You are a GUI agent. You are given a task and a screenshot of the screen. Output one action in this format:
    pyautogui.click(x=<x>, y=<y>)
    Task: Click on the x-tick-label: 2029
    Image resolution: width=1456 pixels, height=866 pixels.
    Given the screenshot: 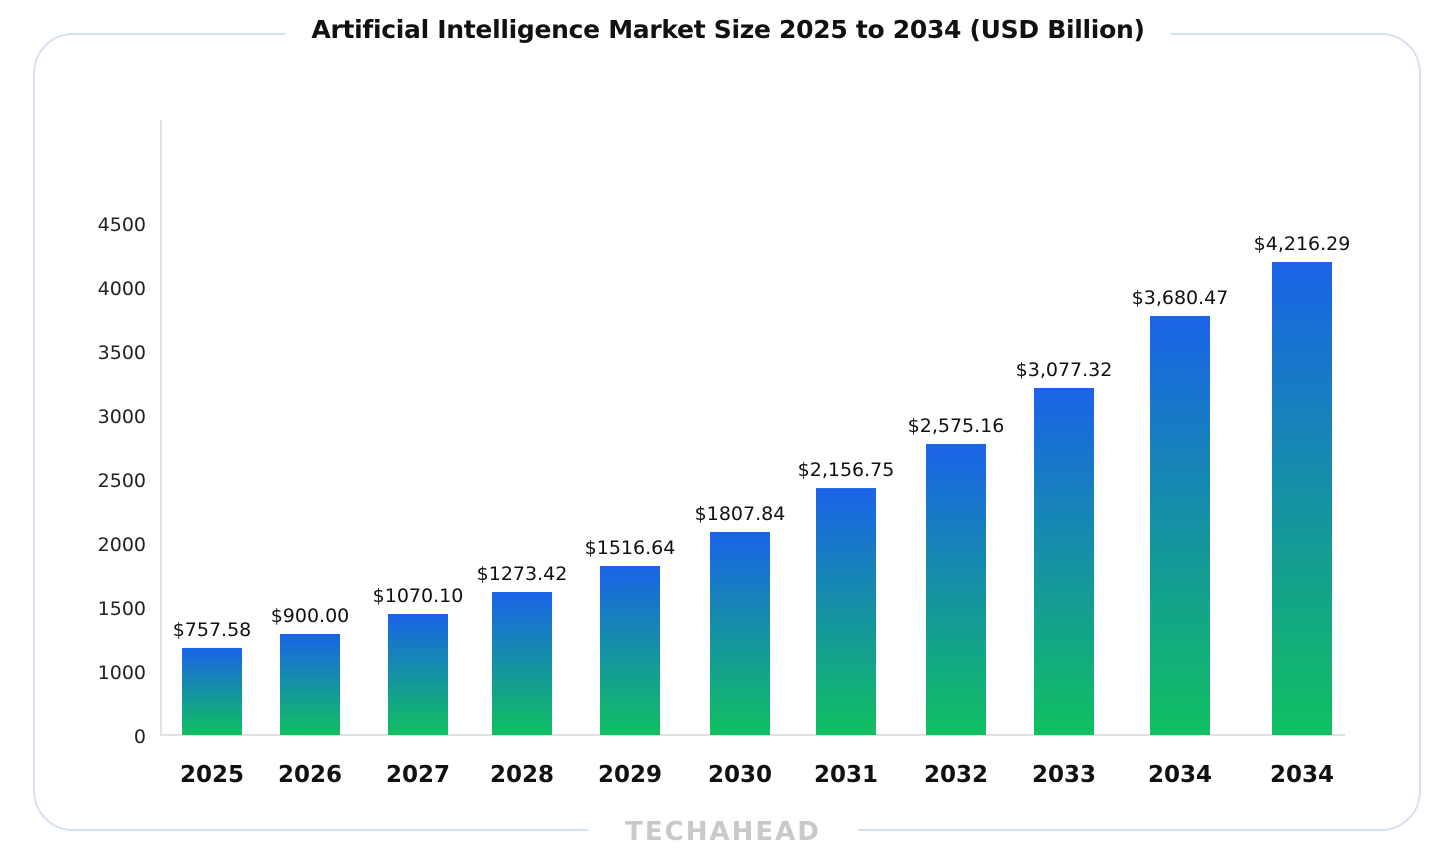 What is the action you would take?
    pyautogui.click(x=630, y=775)
    